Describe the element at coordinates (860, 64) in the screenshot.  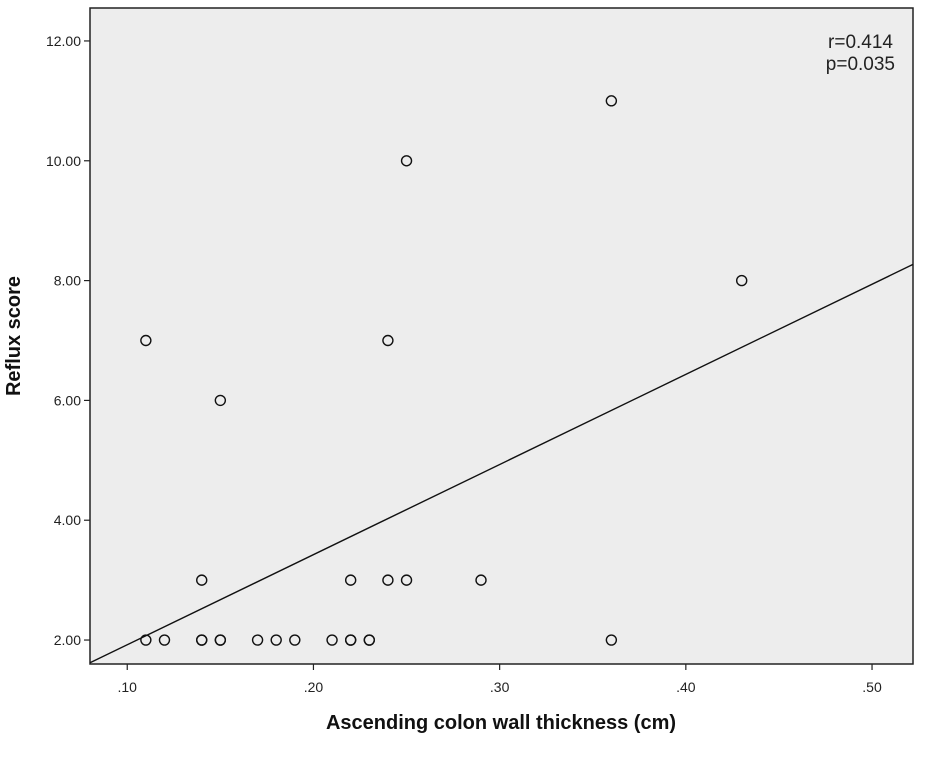
I see `annotation-p: p=0.035` at that location.